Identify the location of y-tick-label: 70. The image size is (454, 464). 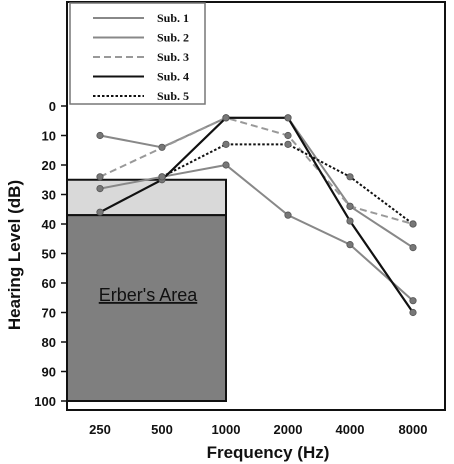
(49, 313).